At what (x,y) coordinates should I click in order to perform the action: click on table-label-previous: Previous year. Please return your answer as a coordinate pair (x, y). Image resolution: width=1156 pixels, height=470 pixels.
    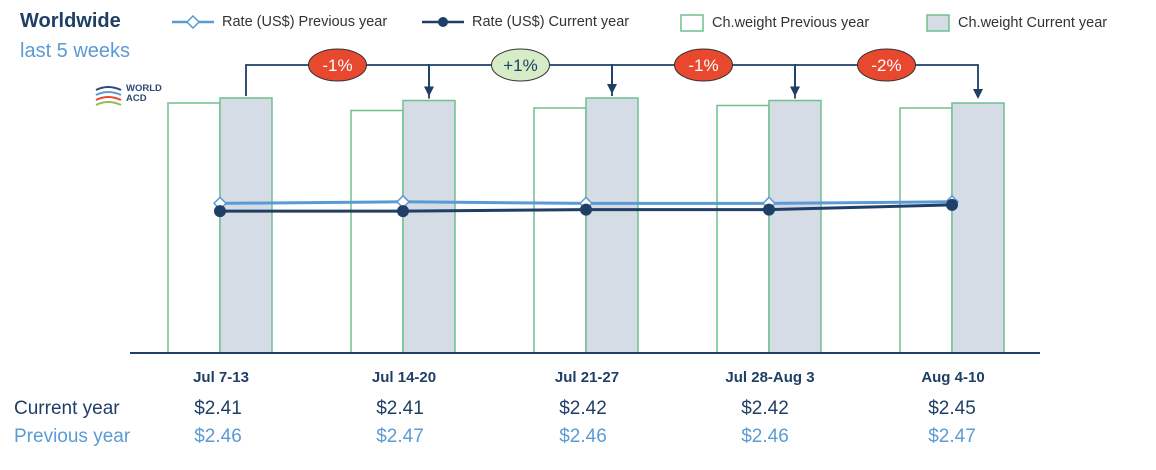
    Looking at the image, I should click on (72, 436).